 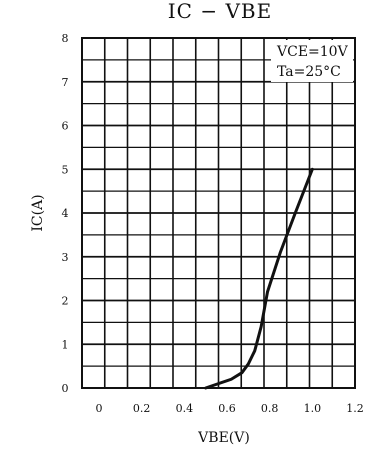 What do you see at coordinates (65, 301) in the screenshot?
I see `y-tick-label: 2` at bounding box center [65, 301].